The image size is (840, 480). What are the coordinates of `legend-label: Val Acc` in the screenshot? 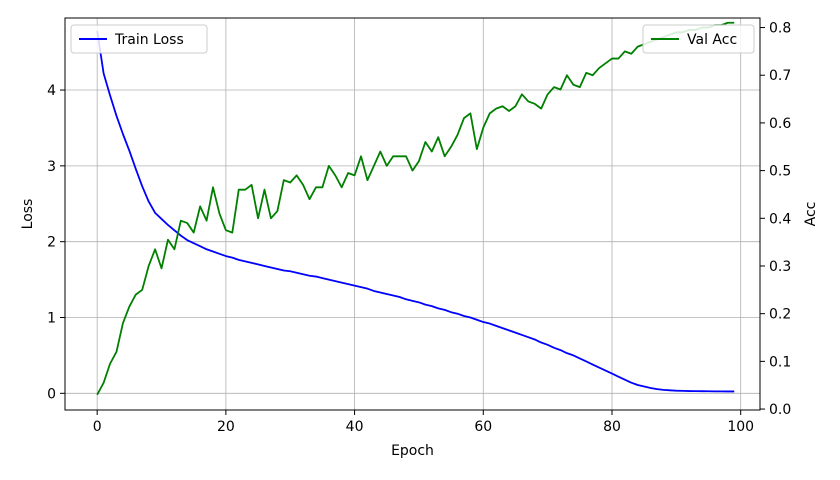 It's located at (712, 40).